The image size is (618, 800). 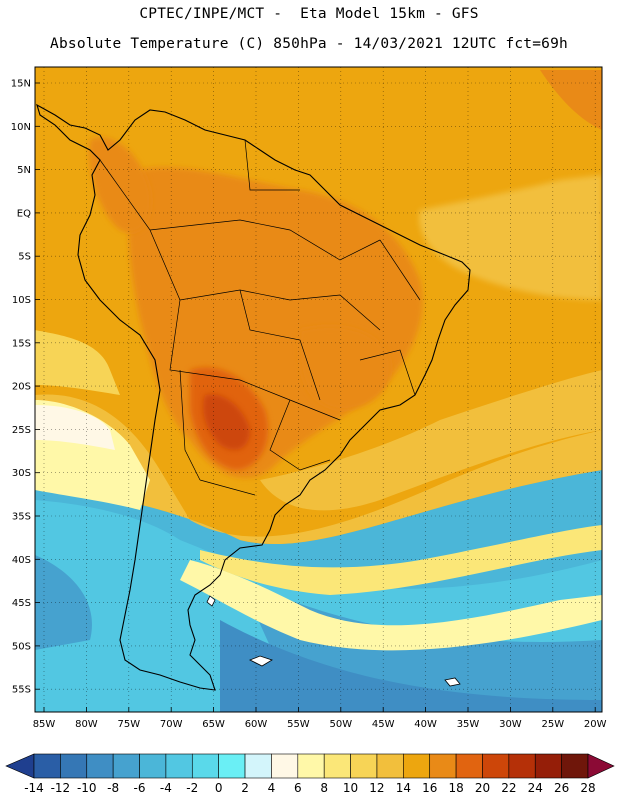 I want to click on colorbar-tick-label: -14, so click(x=34, y=788).